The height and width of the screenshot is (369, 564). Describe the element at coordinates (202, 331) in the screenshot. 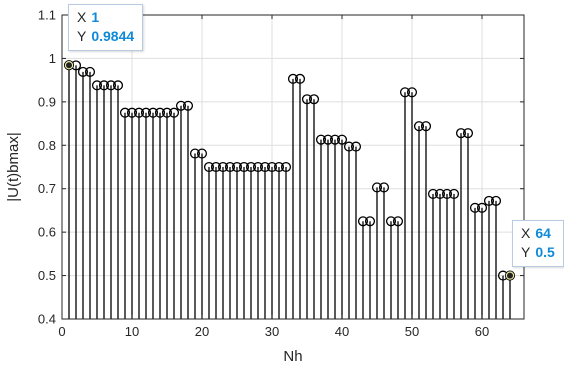

I see `x-tick-label-2: 20` at that location.